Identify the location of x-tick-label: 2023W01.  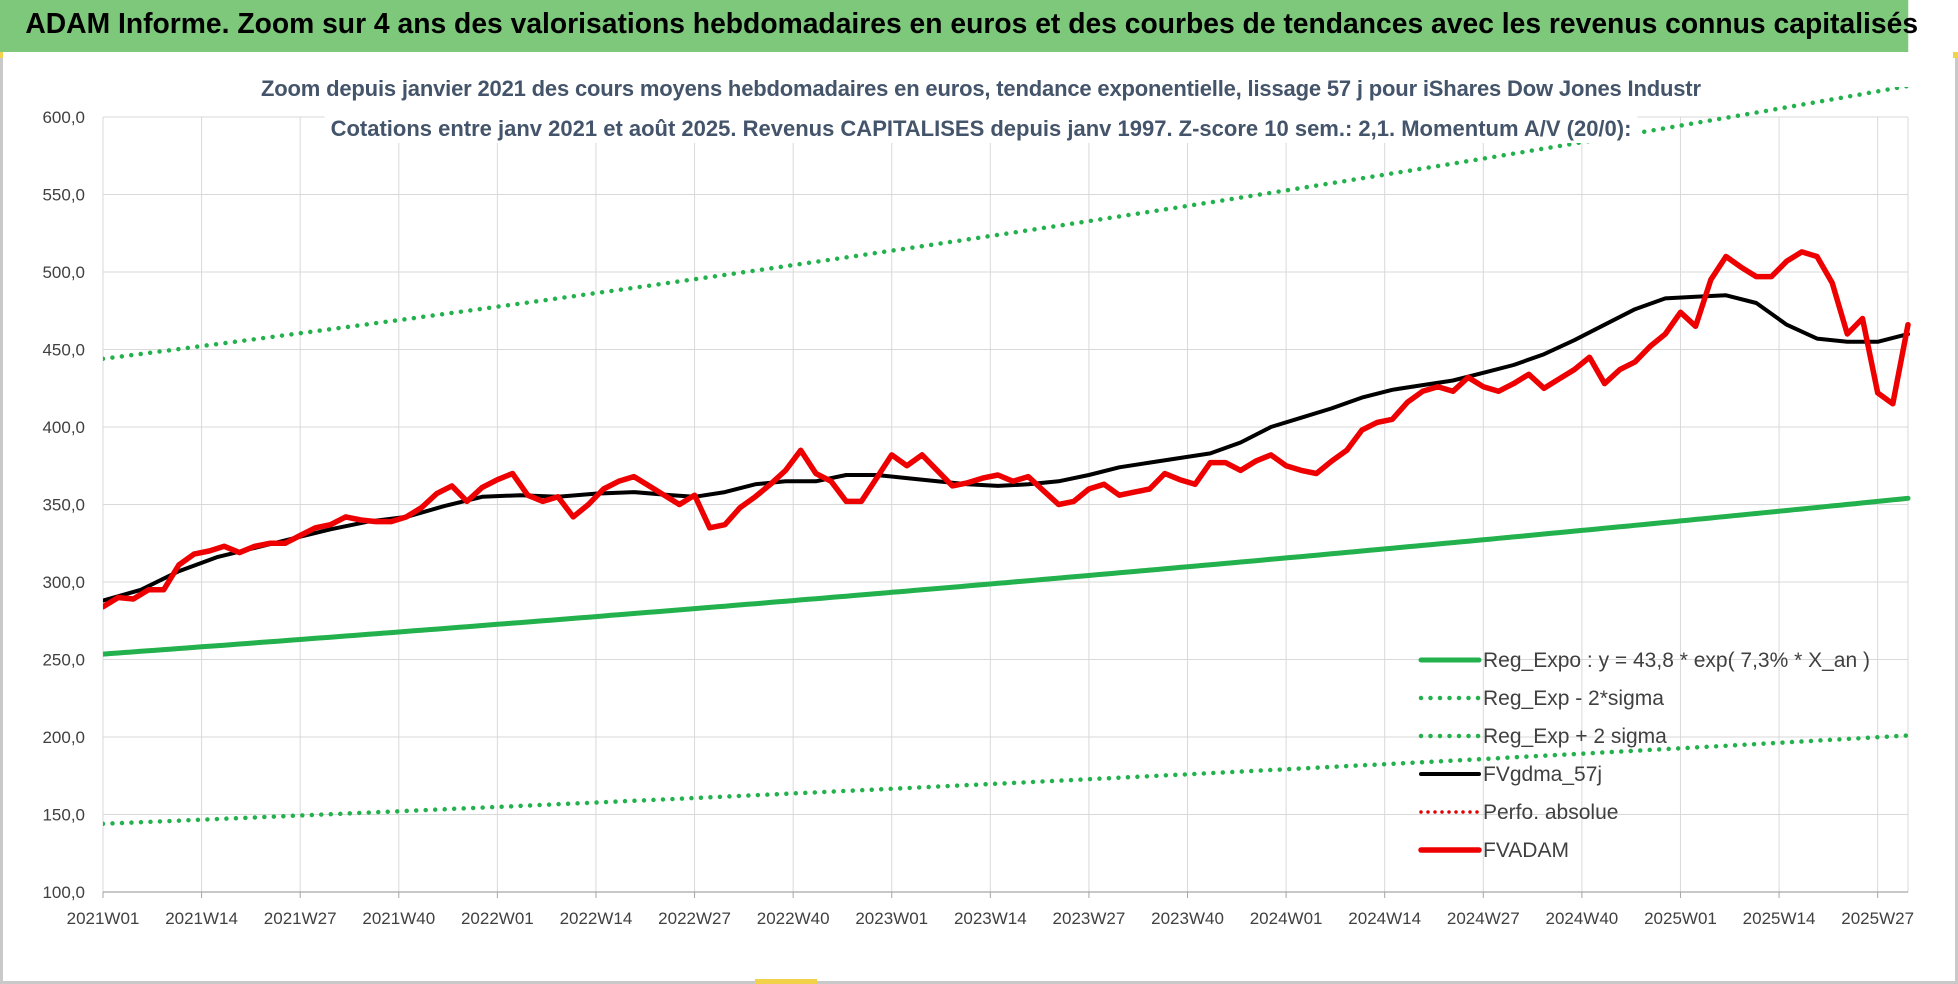
(891, 918).